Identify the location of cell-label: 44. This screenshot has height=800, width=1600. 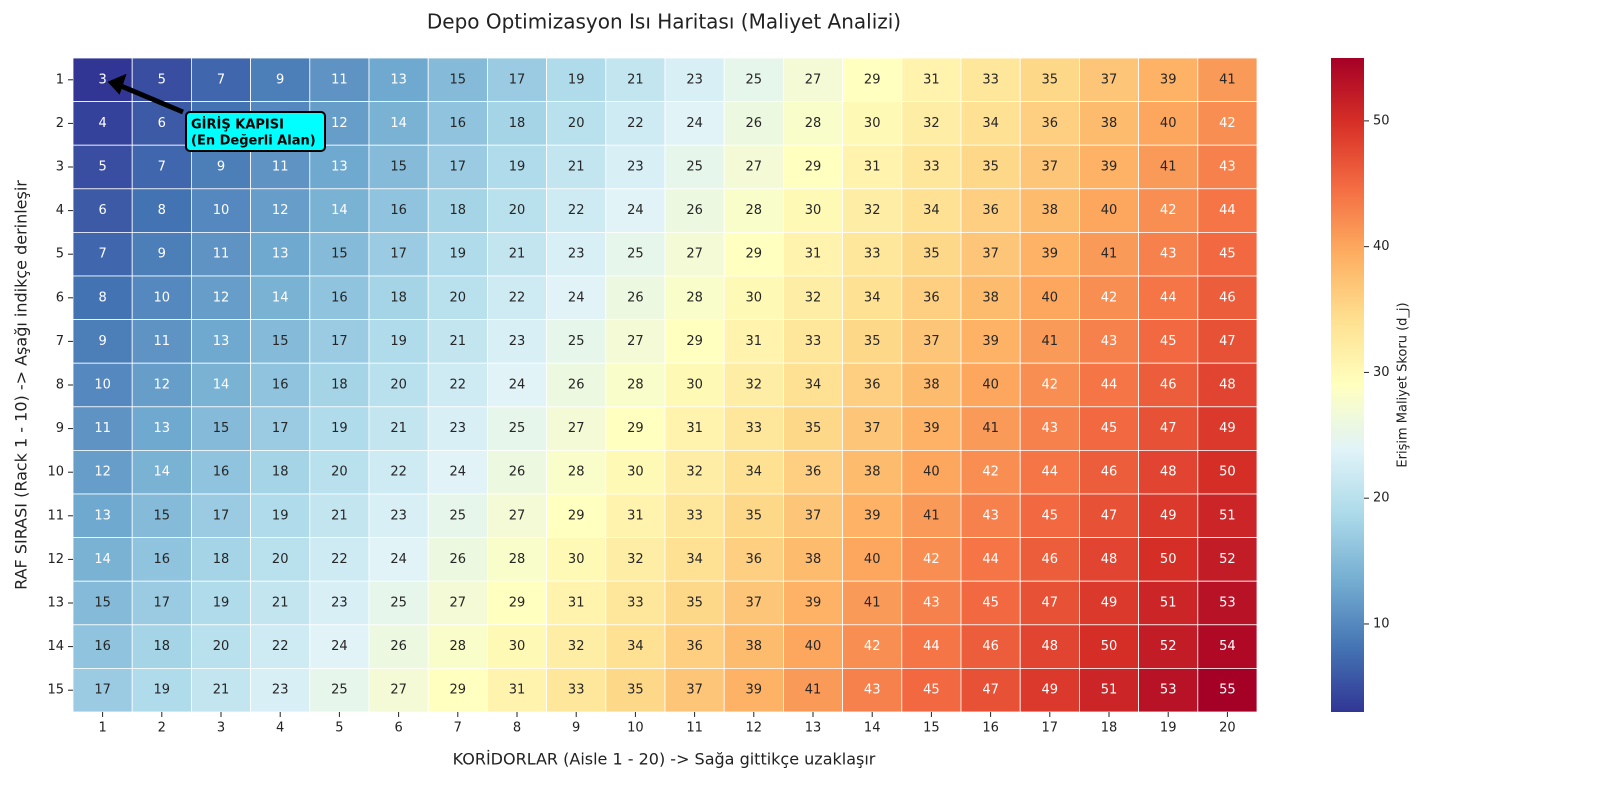
(1050, 472).